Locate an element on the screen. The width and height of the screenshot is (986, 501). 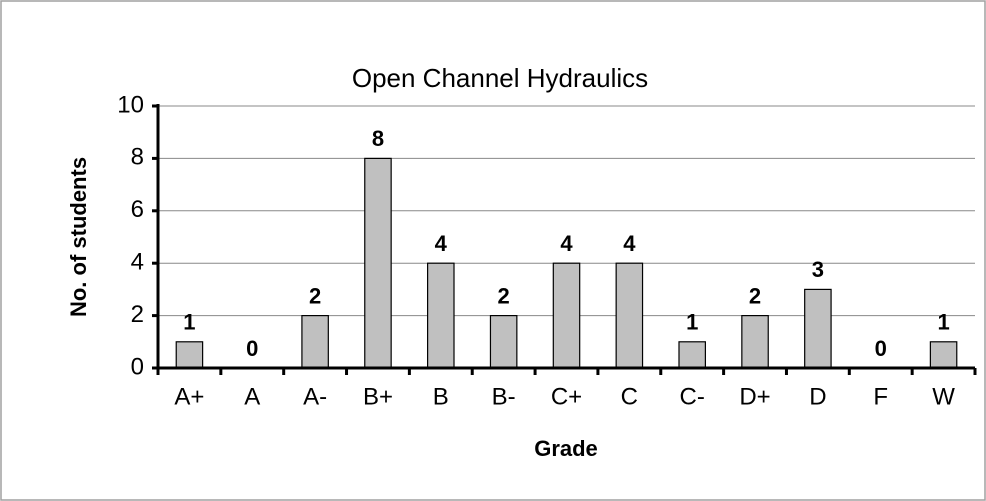
y-tick-label: 10 is located at coordinates (130, 104).